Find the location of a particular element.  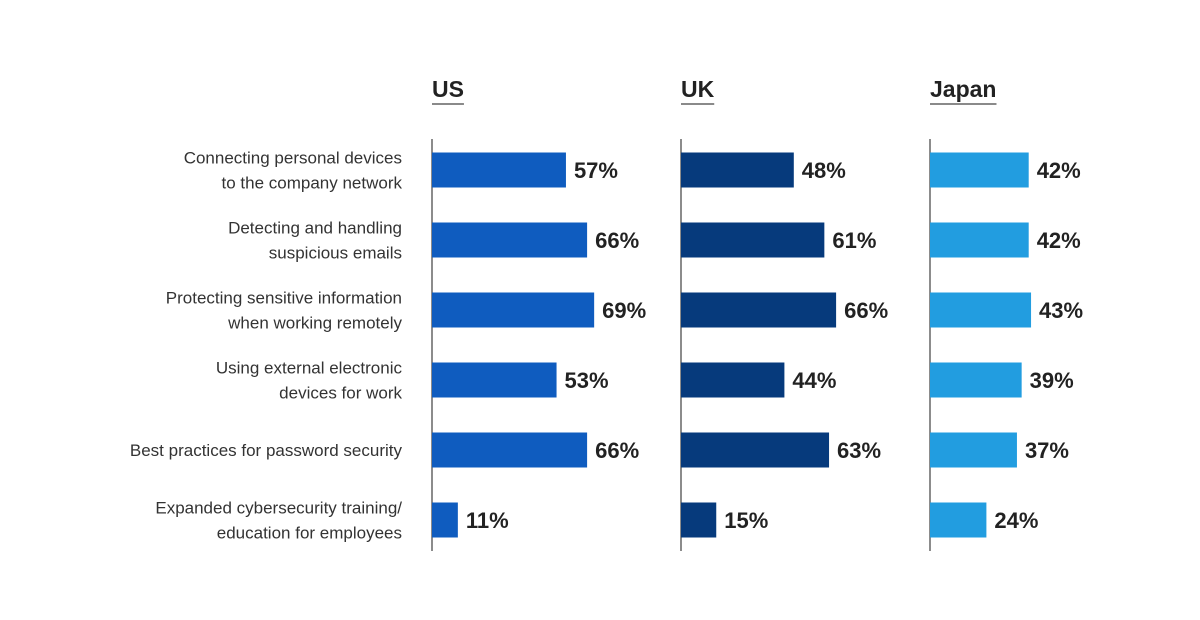

panel-title: US is located at coordinates (448, 89).